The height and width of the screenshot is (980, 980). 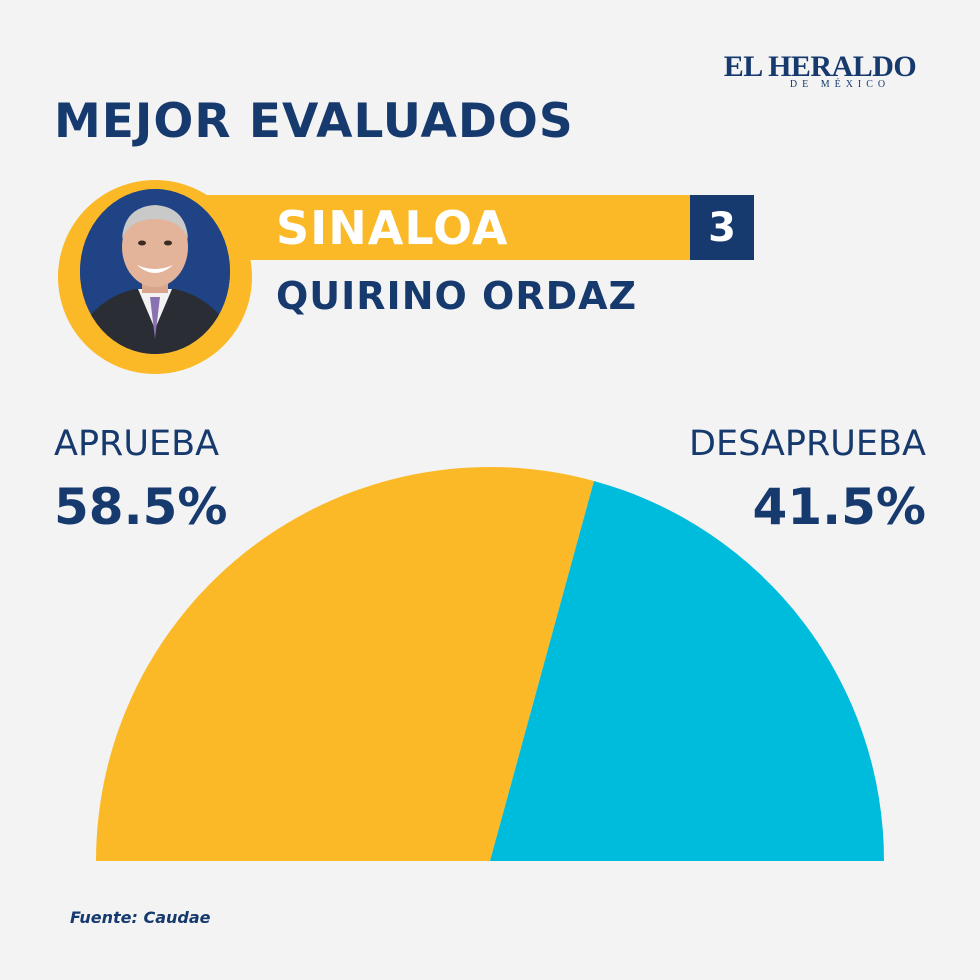 I want to click on approve-label: APRUEBA, so click(x=137, y=444).